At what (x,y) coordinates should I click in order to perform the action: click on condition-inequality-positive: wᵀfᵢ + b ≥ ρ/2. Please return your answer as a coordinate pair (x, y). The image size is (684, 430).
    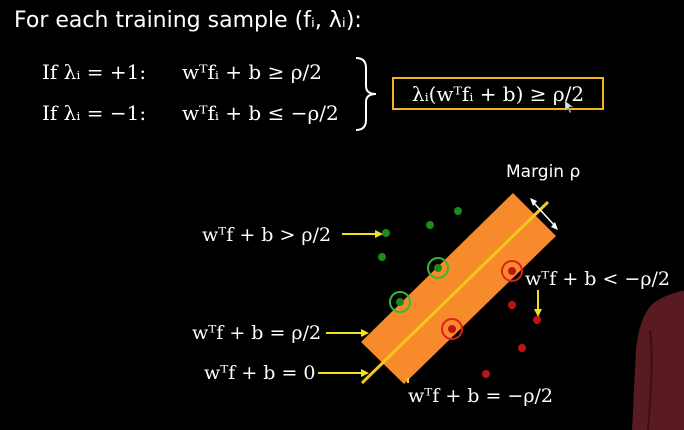
    Looking at the image, I should click on (252, 72).